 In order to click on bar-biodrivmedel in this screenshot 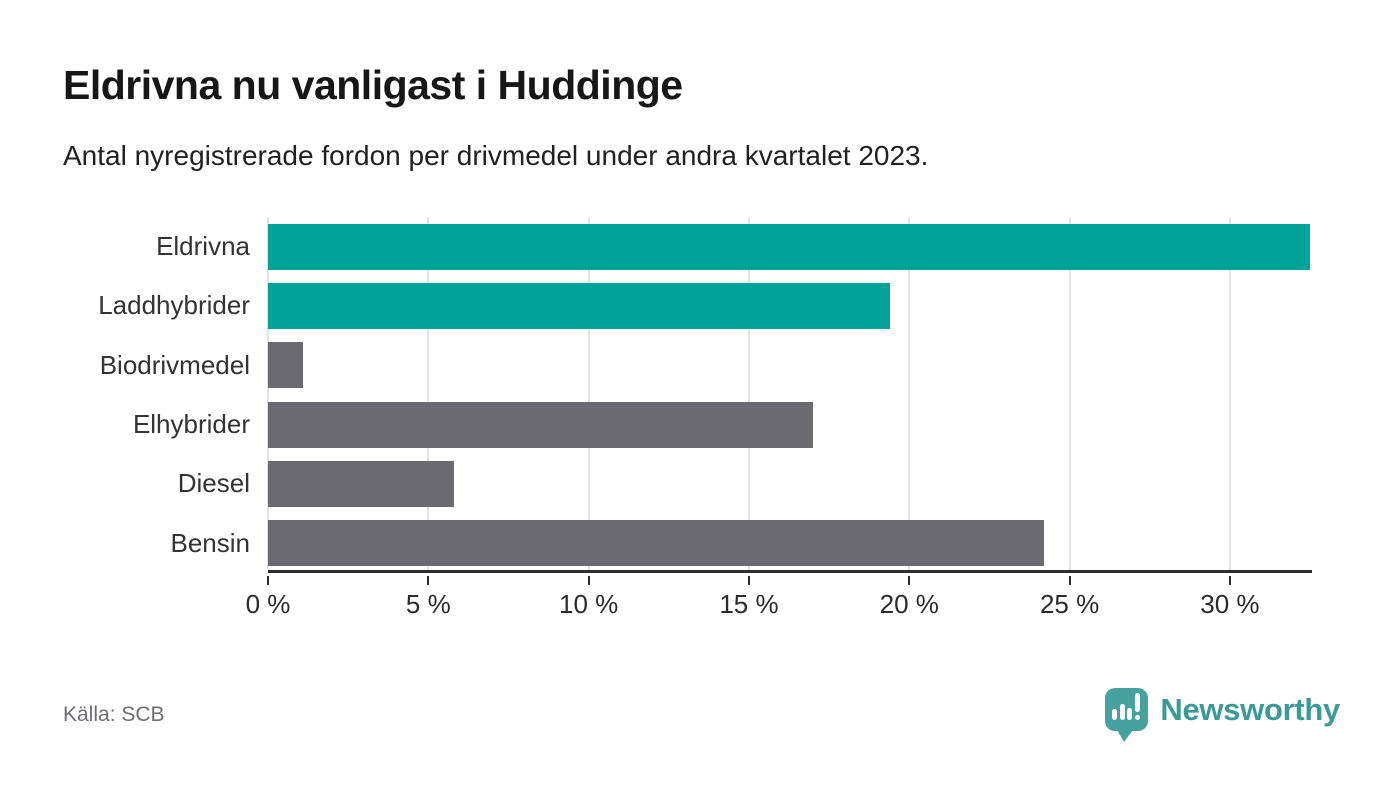, I will do `click(286, 365)`.